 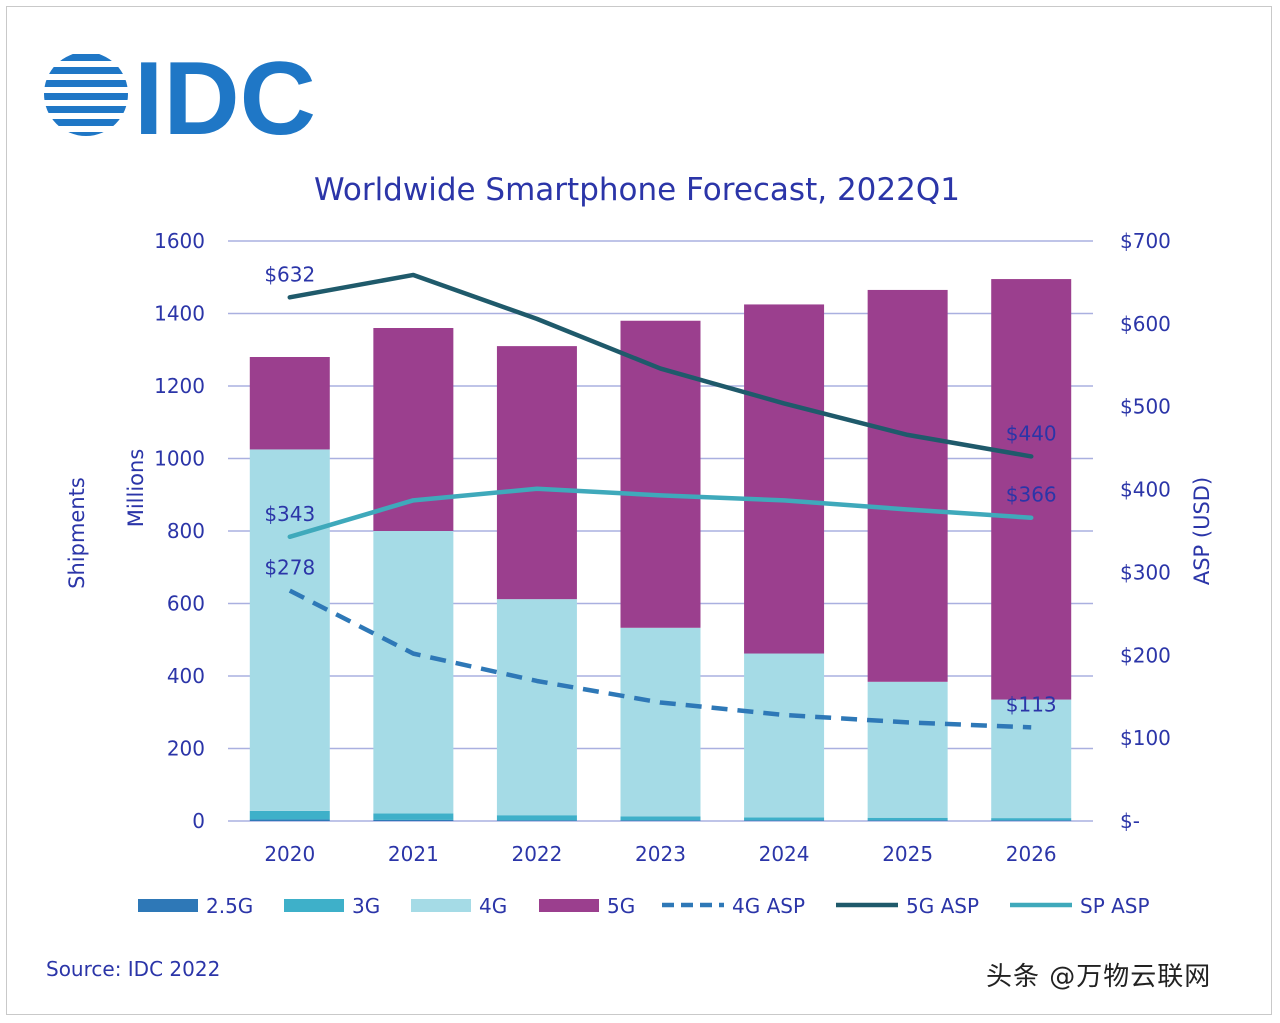 What do you see at coordinates (660, 722) in the screenshot?
I see `bar-4G-2023` at bounding box center [660, 722].